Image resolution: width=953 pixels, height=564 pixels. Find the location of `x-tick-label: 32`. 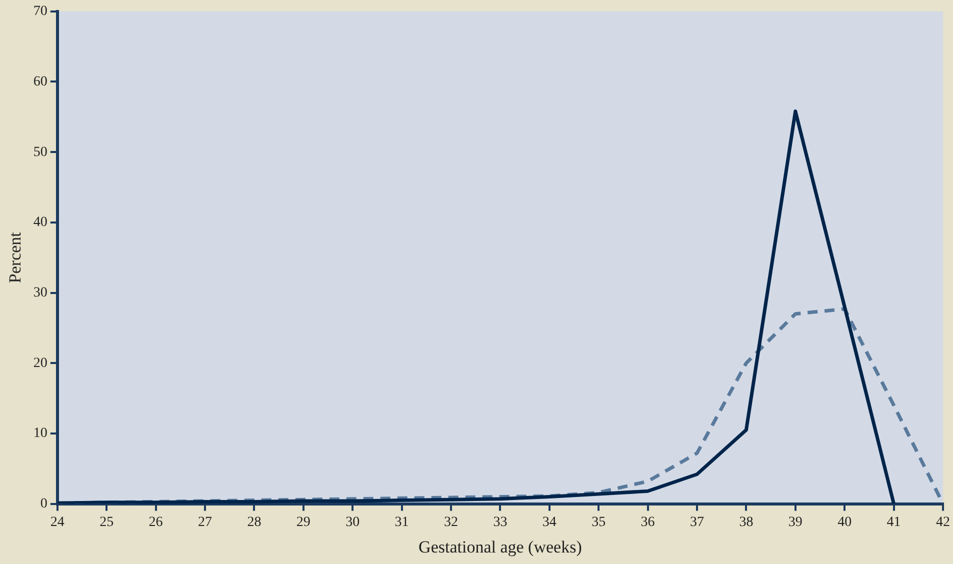

x-tick-label: 32 is located at coordinates (451, 522).